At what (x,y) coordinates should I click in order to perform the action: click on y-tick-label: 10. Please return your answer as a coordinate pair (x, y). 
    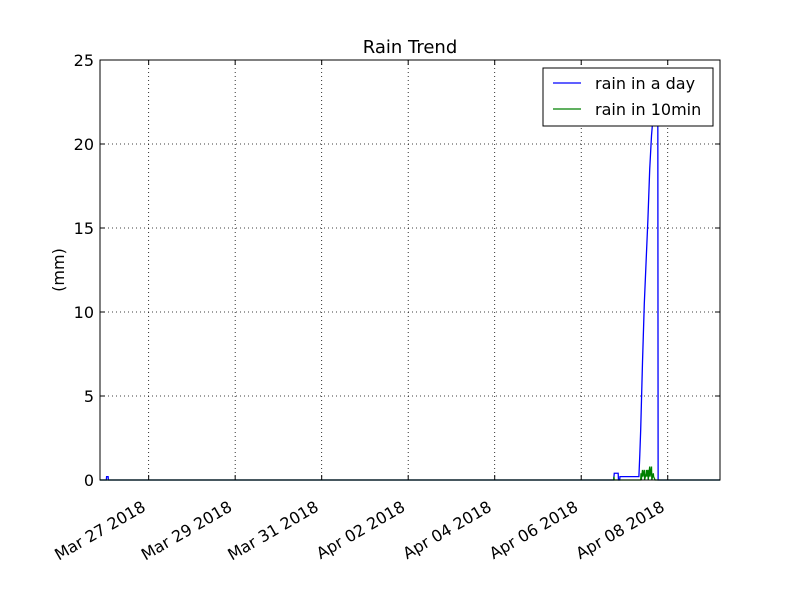
    Looking at the image, I should click on (84, 312).